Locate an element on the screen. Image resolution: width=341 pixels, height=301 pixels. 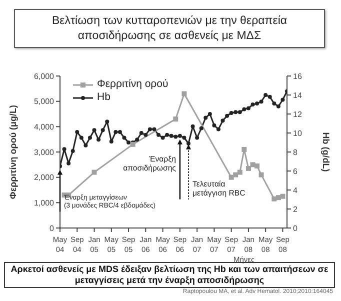
y-tick-label: 2,000 is located at coordinates (44, 177).